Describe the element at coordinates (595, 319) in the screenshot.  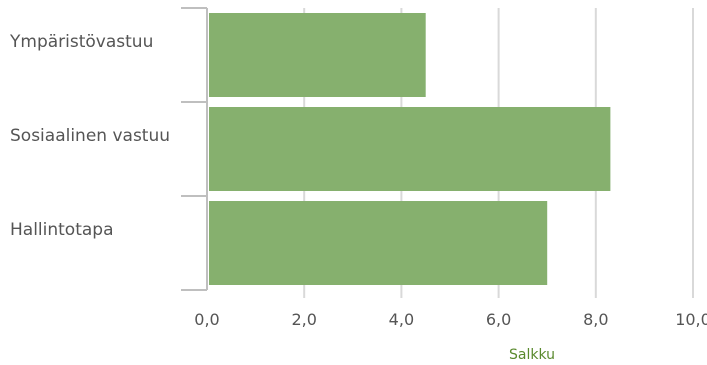
I see `x-tick-label: 8,0` at that location.